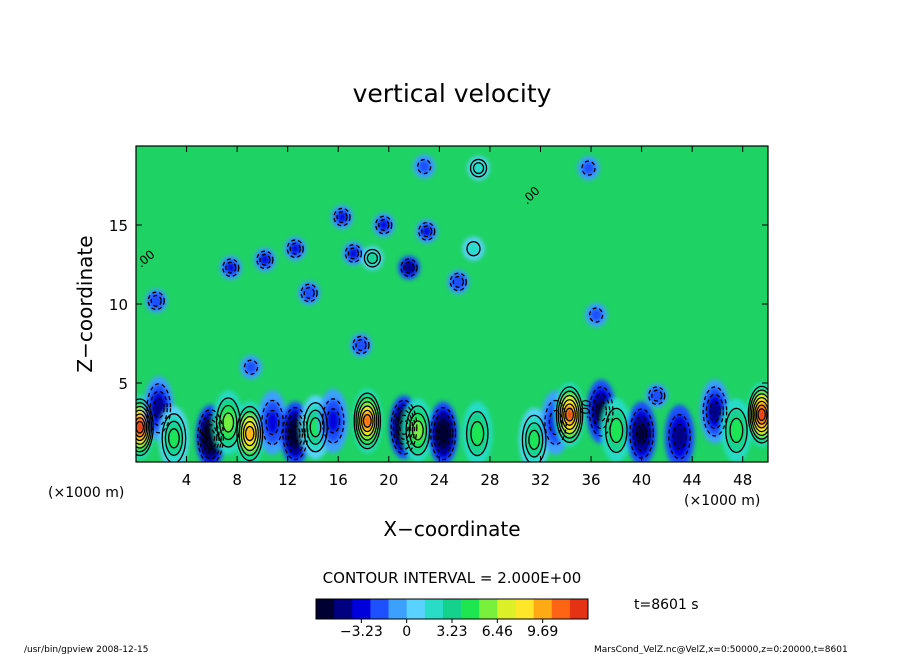  I want to click on colorbar-ticks: −3.23 0 3.23 6.46 9.69, so click(449, 629).